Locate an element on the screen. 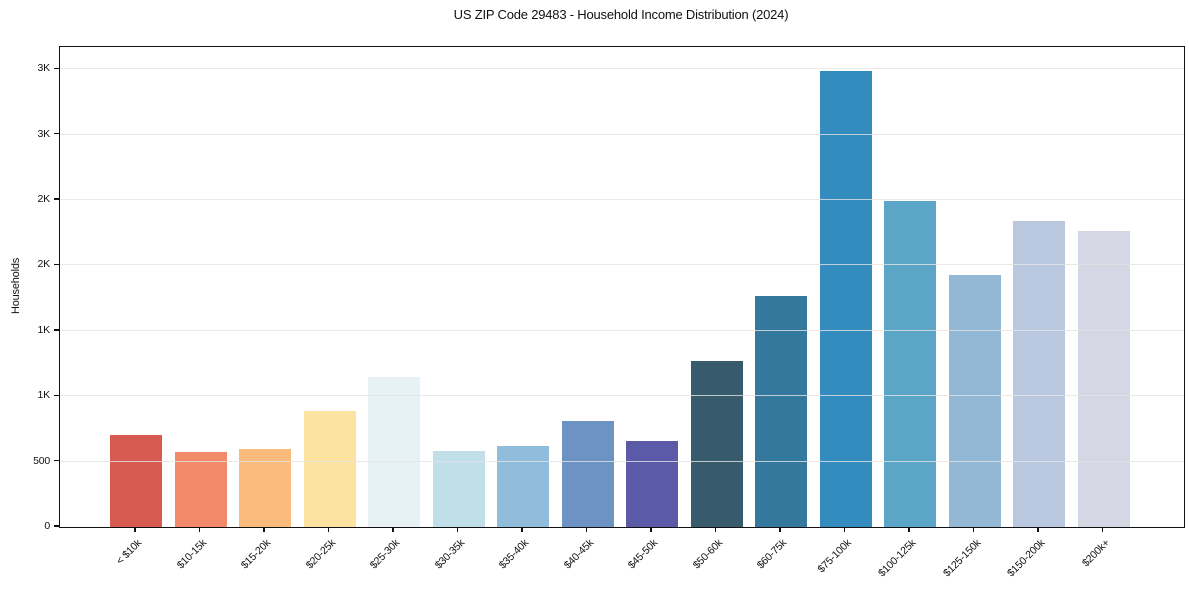 Image resolution: width=1189 pixels, height=590 pixels. x-tick-label: $15-20k is located at coordinates (256, 554).